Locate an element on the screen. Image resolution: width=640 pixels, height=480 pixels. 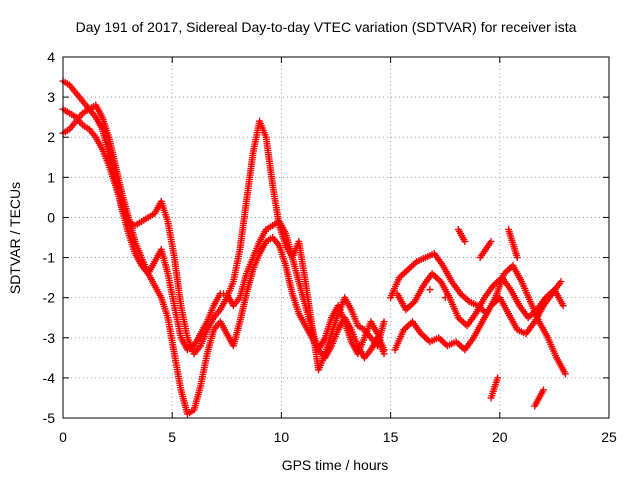
y-tick-label: -2 is located at coordinates (49, 298).